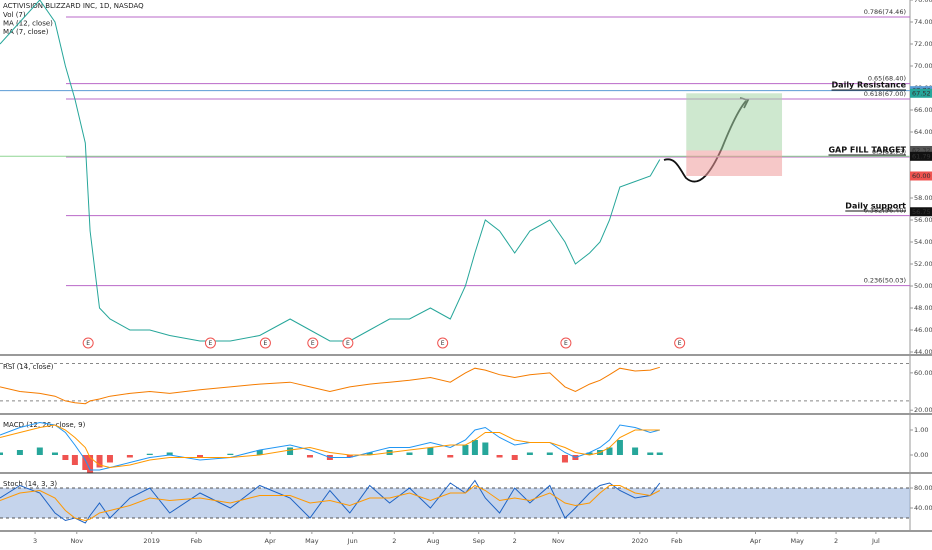  I want to click on x-tick-label: Aug, so click(433, 541).